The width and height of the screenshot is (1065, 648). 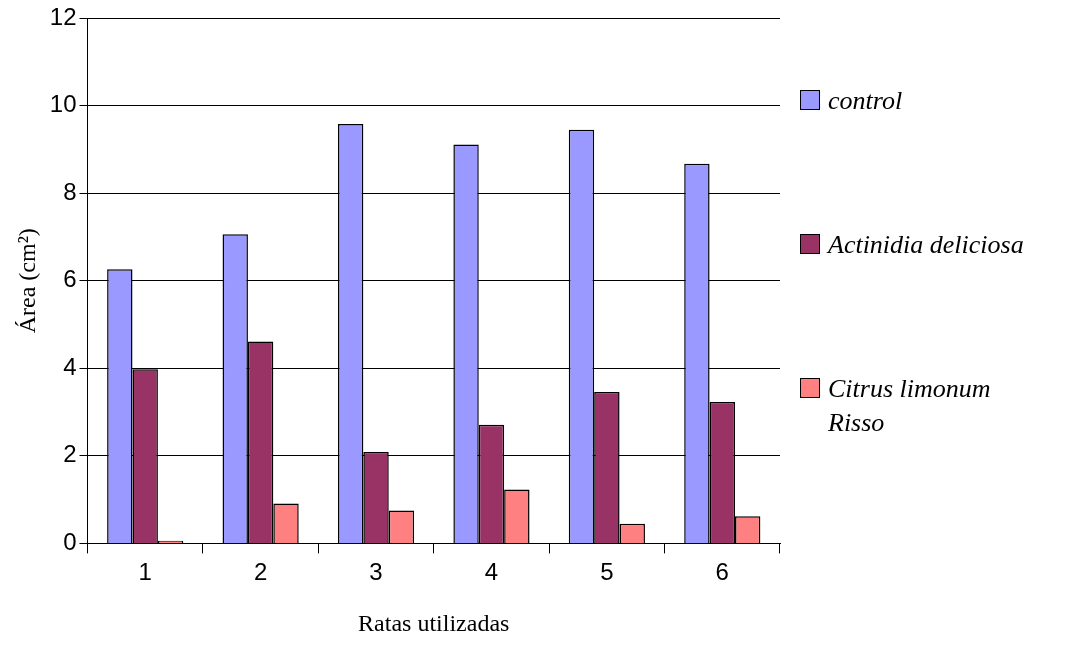 What do you see at coordinates (70, 366) in the screenshot?
I see `y-tick-label: 4` at bounding box center [70, 366].